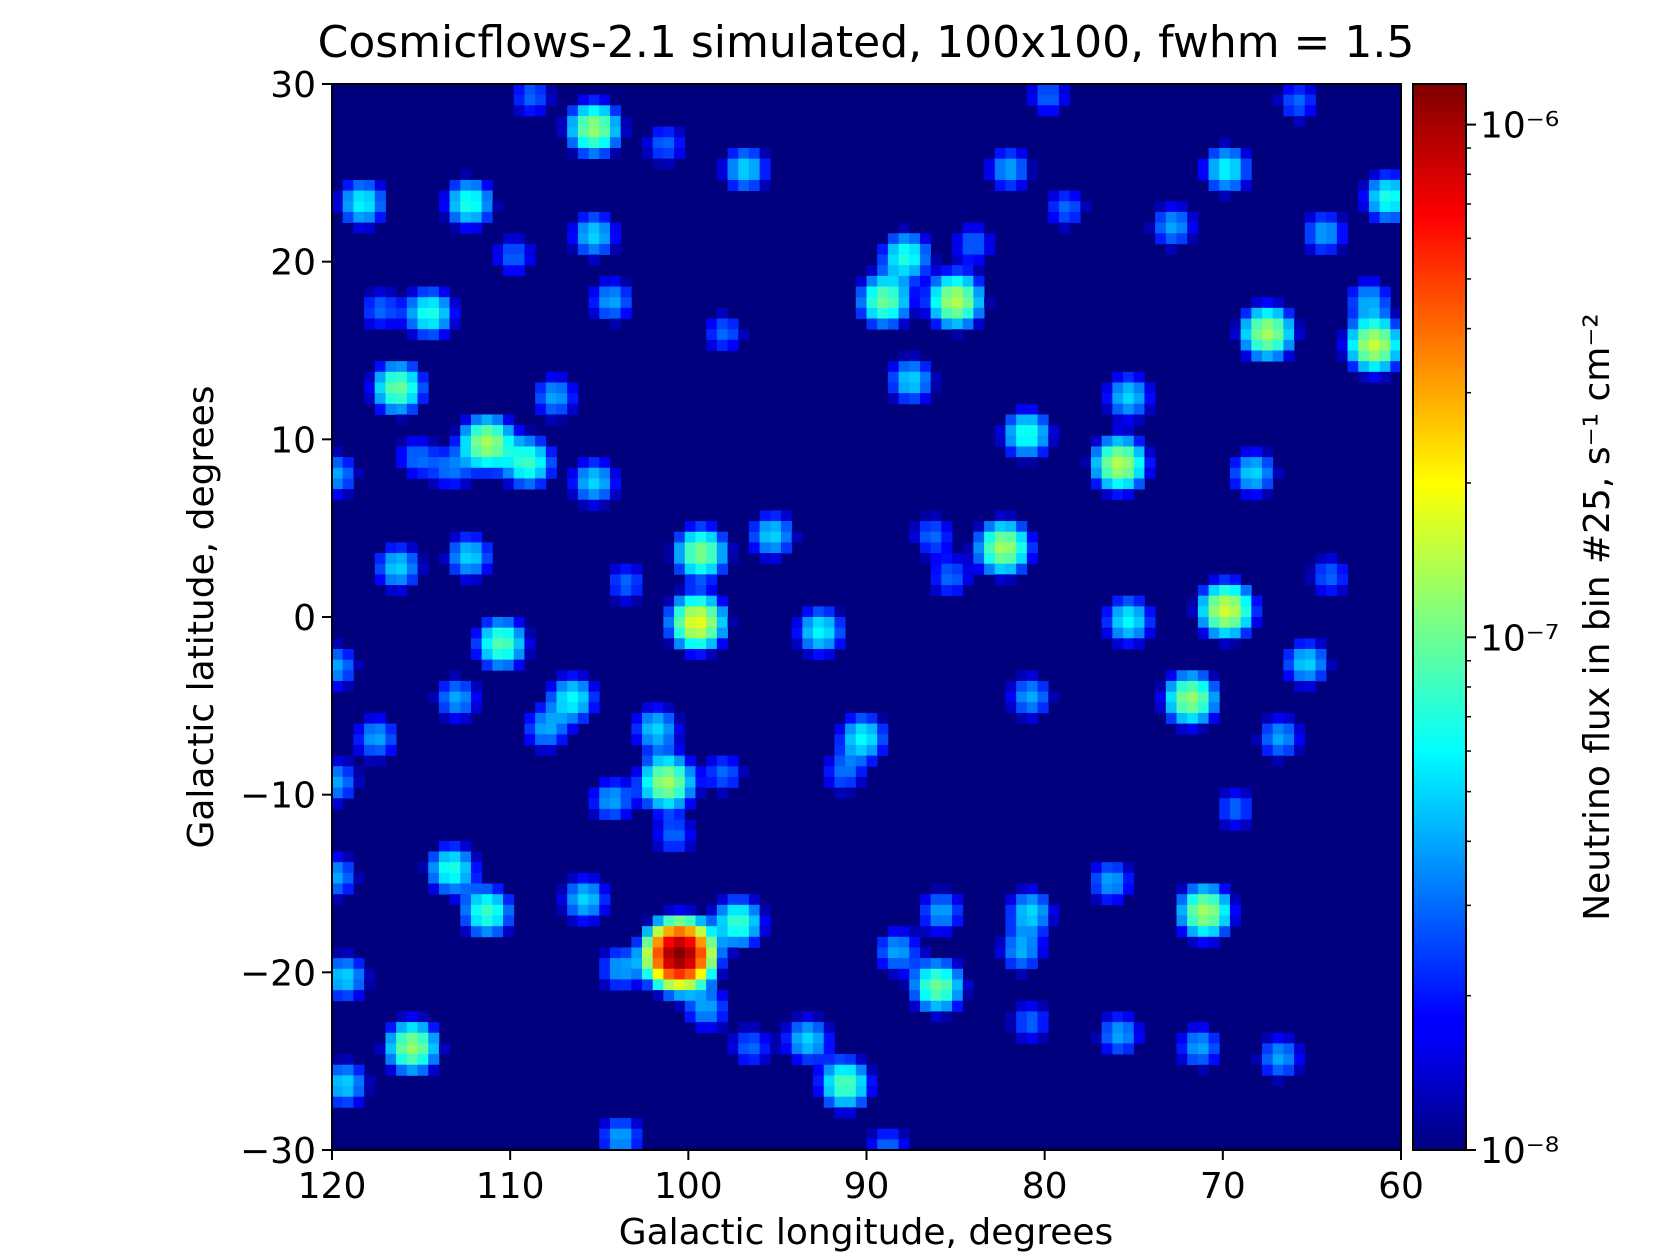 The height and width of the screenshot is (1260, 1680). Describe the element at coordinates (278, 796) in the screenshot. I see `y-tick-label: −10` at that location.